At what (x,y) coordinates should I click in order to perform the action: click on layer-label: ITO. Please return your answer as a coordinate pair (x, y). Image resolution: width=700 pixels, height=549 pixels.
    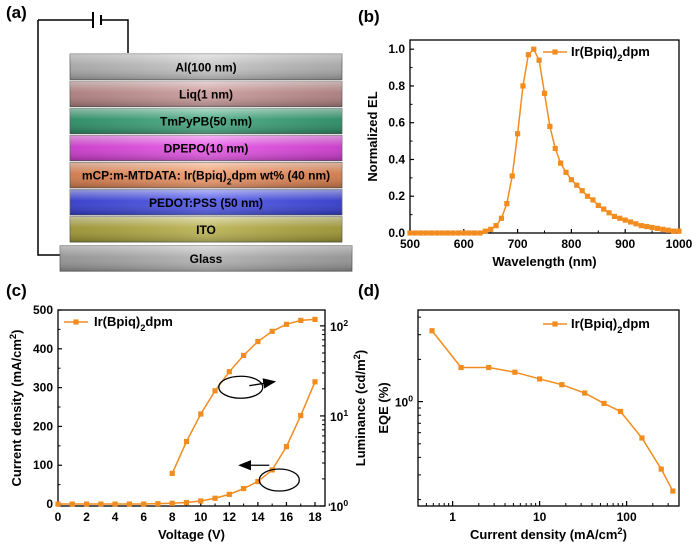
    Looking at the image, I should click on (206, 230).